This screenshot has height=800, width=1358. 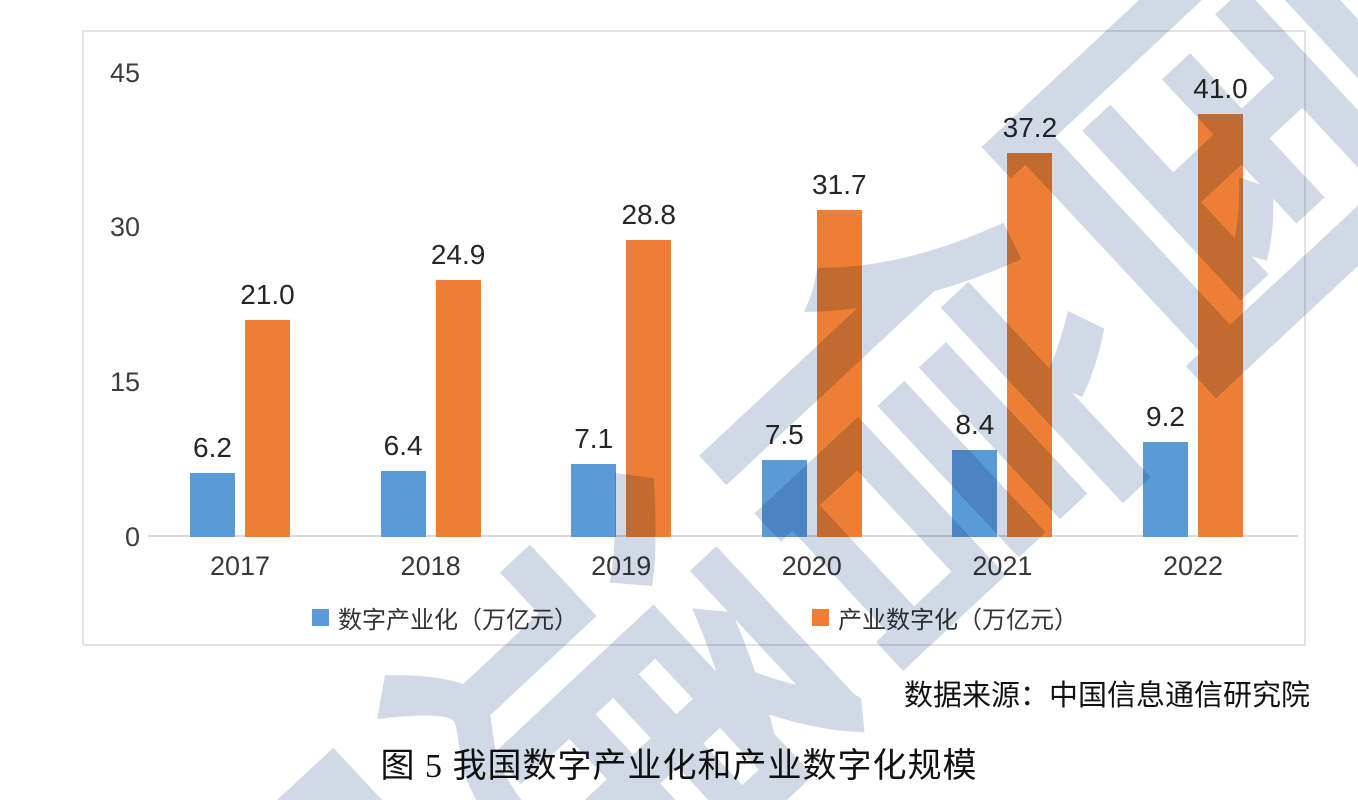 What do you see at coordinates (403, 504) in the screenshot?
I see `bar-digital-industrialization-2018` at bounding box center [403, 504].